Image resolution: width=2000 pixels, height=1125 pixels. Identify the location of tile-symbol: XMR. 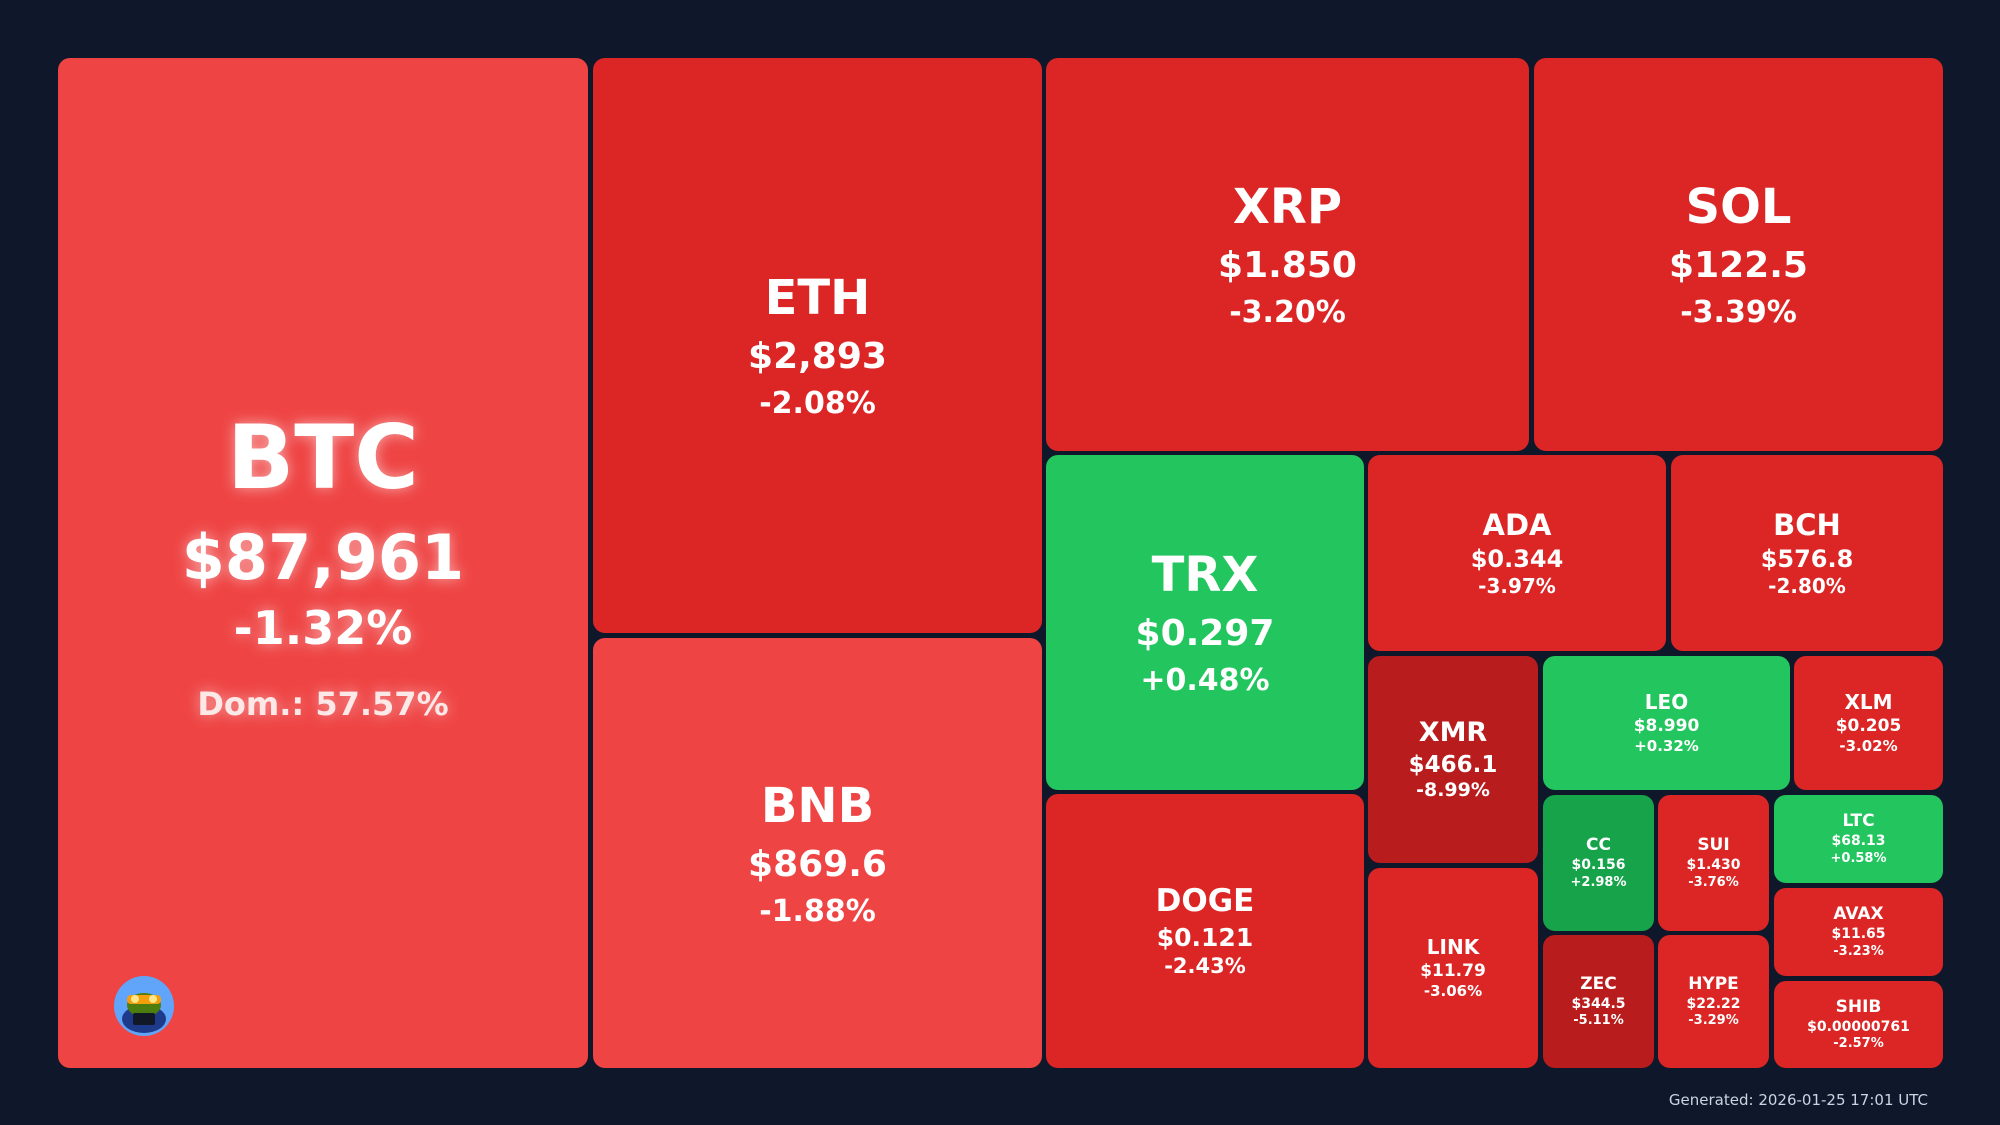
(1453, 732).